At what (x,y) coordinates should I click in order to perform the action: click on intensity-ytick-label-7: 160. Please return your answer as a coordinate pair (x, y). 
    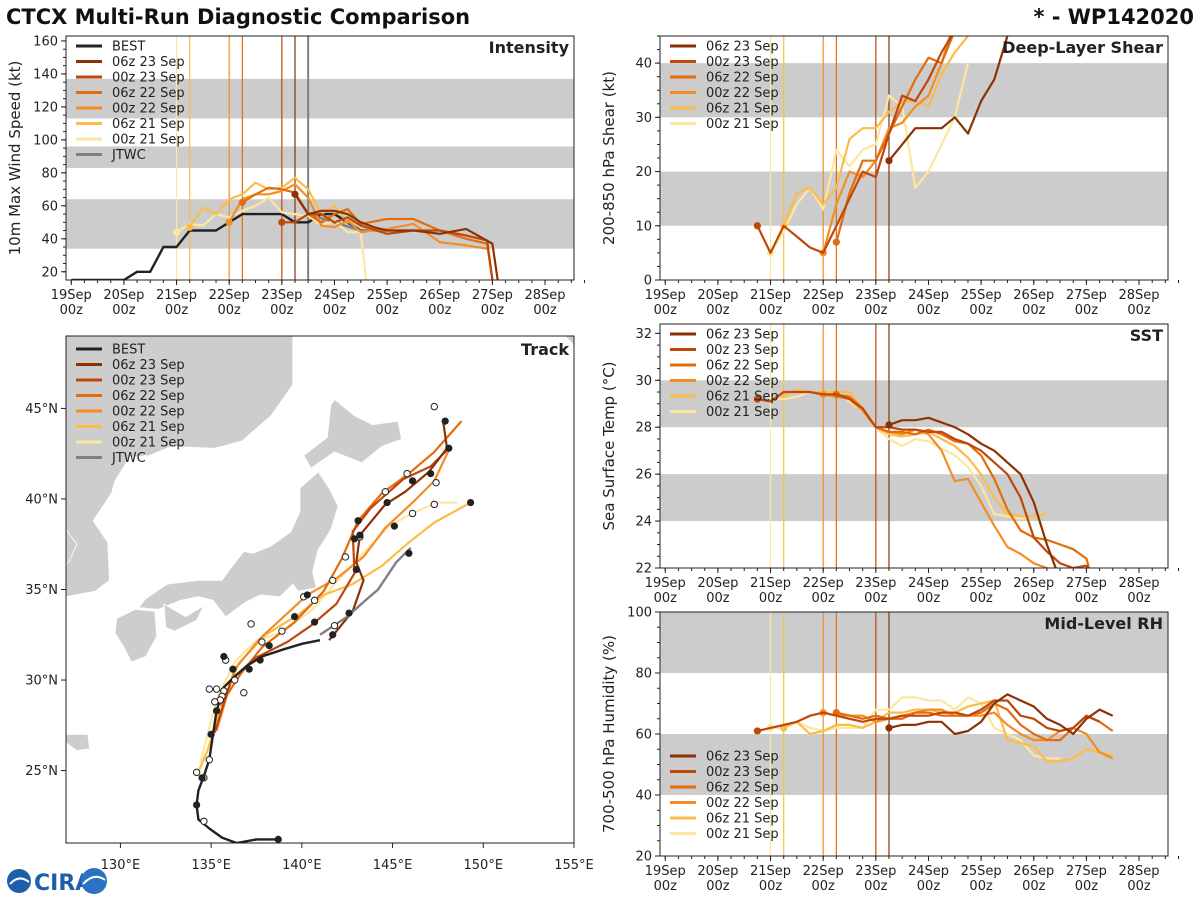
    Looking at the image, I should click on (45, 41).